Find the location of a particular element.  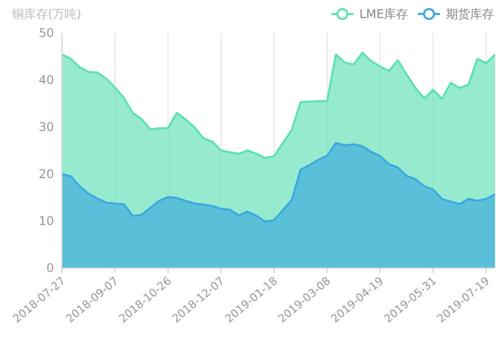

legend-label: 期货库存 is located at coordinates (470, 14).